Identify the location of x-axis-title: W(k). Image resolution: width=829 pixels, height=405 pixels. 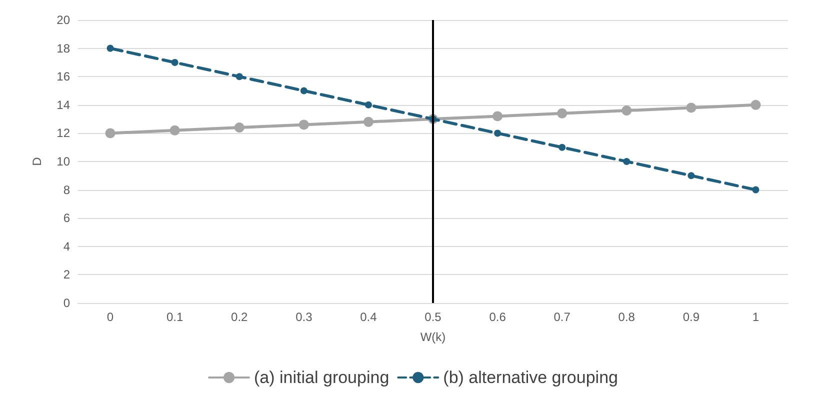
(433, 337).